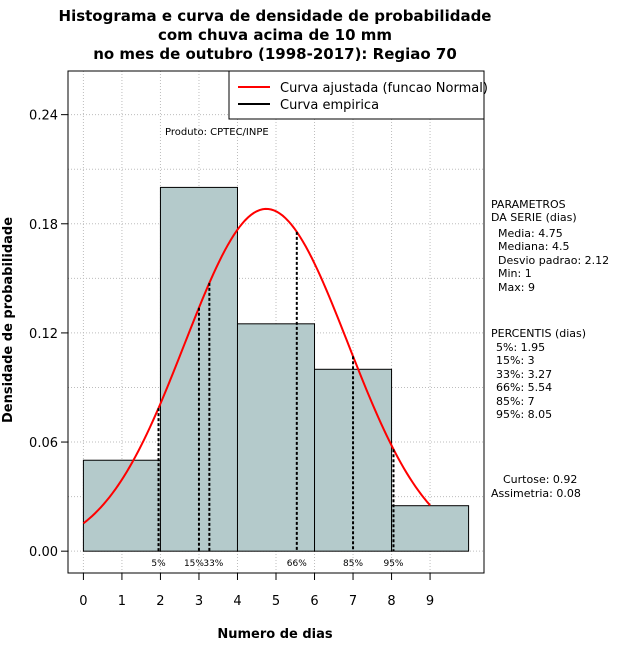 Image resolution: width=640 pixels, height=660 pixels. What do you see at coordinates (515, 401) in the screenshot?
I see `percentil-85: 85%: 7` at bounding box center [515, 401].